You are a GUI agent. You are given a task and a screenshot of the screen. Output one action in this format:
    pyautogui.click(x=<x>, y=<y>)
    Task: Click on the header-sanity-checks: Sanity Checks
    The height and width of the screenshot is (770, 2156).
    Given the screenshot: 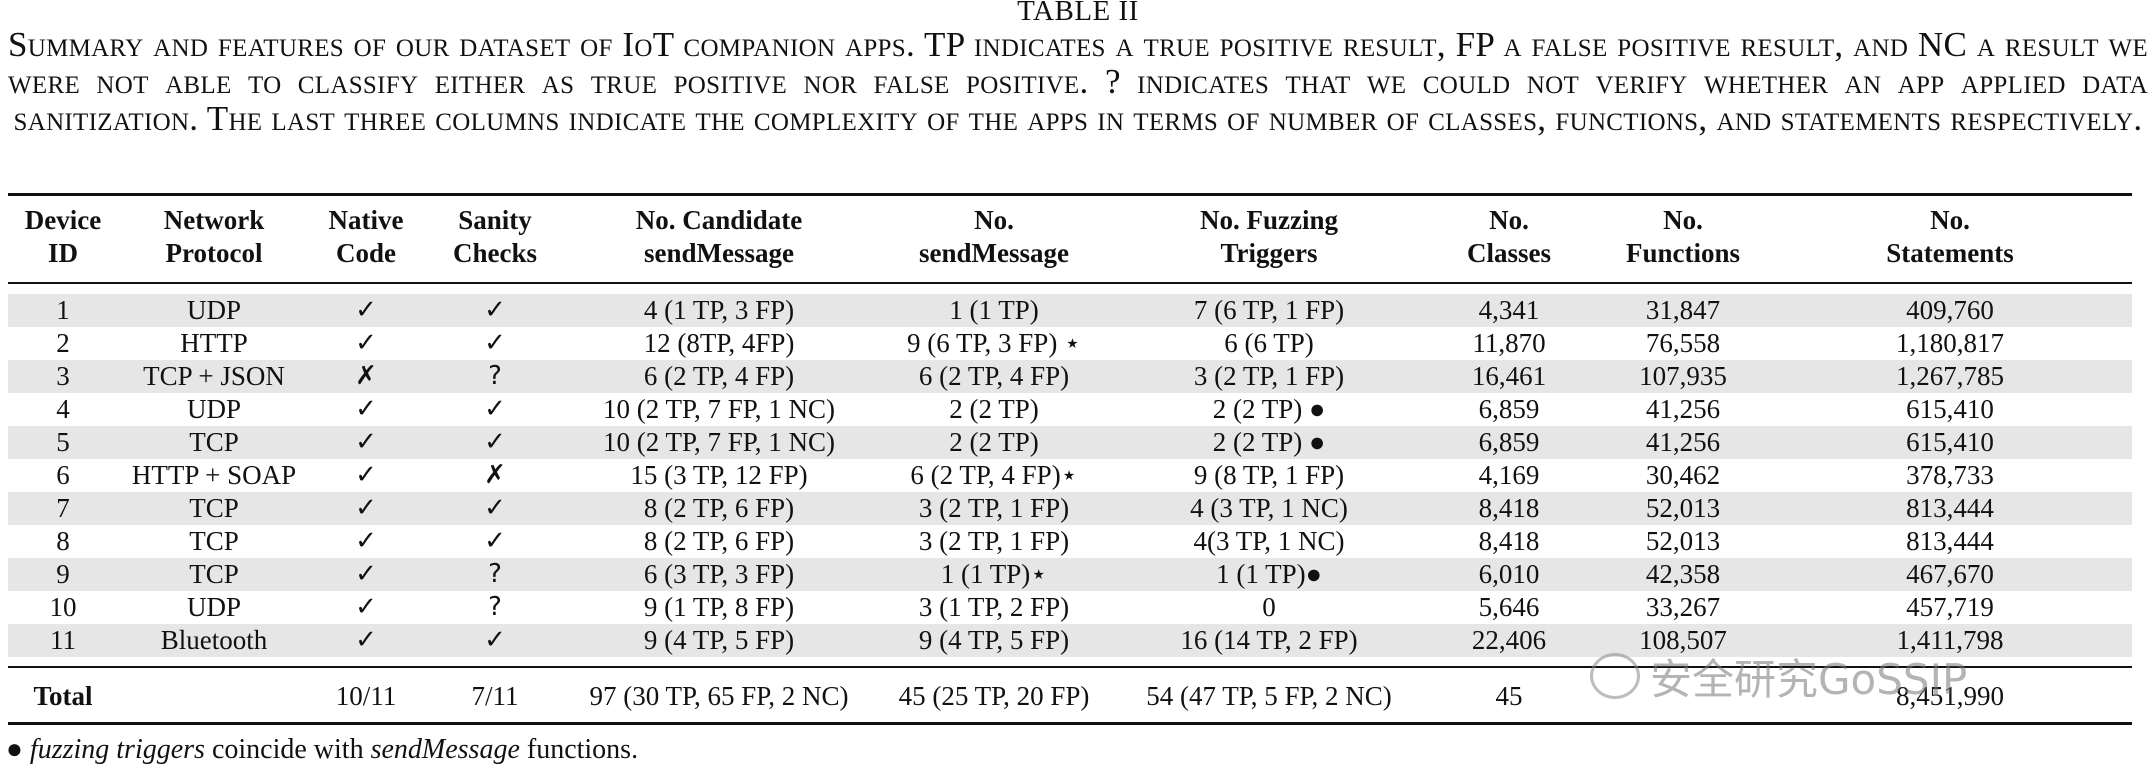 What is the action you would take?
    pyautogui.click(x=494, y=236)
    